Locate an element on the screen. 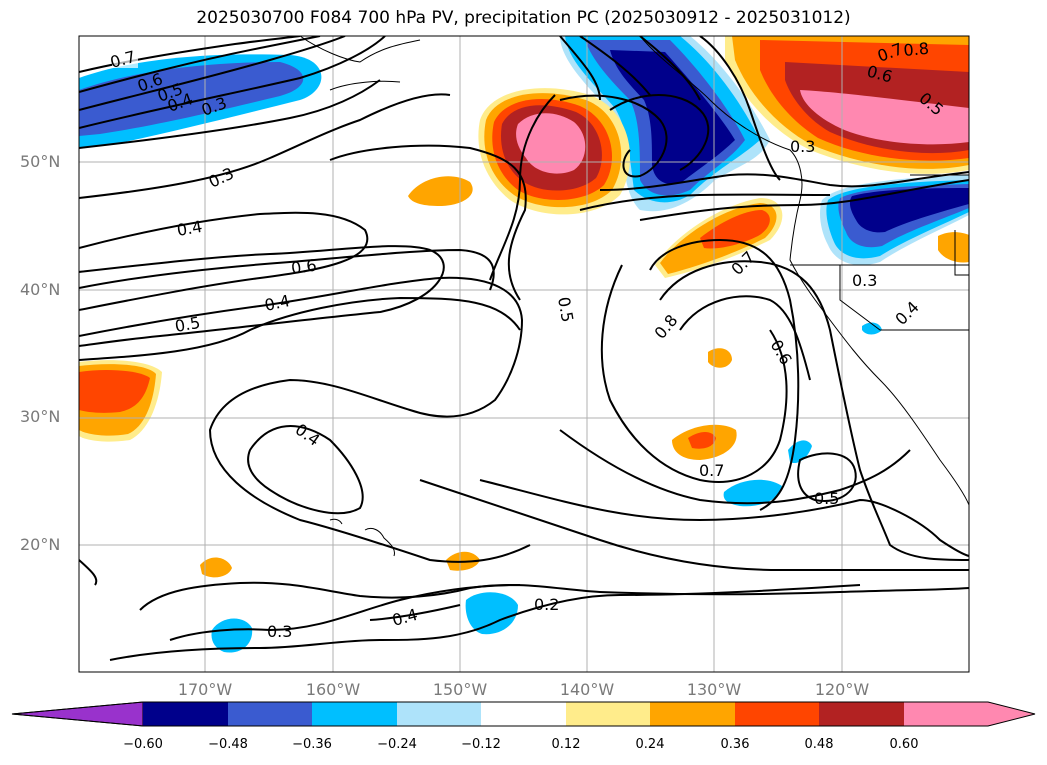  lat-label: 40°N is located at coordinates (40, 289).